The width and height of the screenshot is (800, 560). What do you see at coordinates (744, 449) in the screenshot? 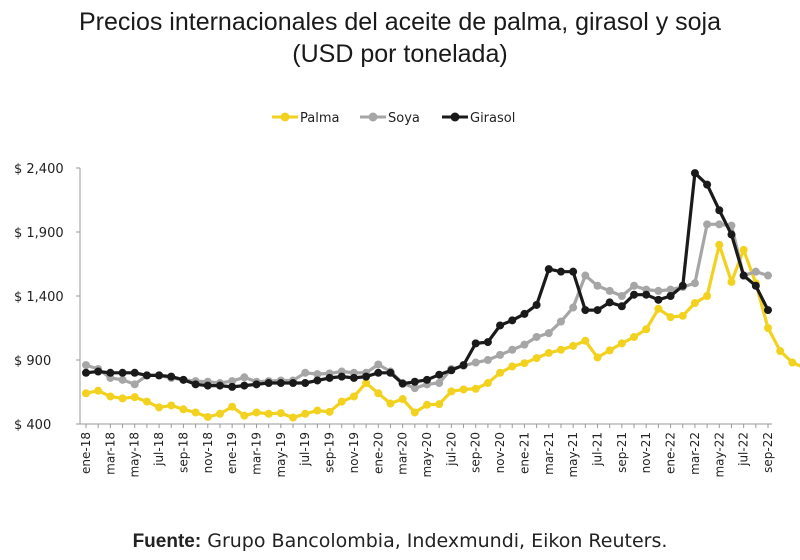
I see `x-tick-label: jul-22` at bounding box center [744, 449].